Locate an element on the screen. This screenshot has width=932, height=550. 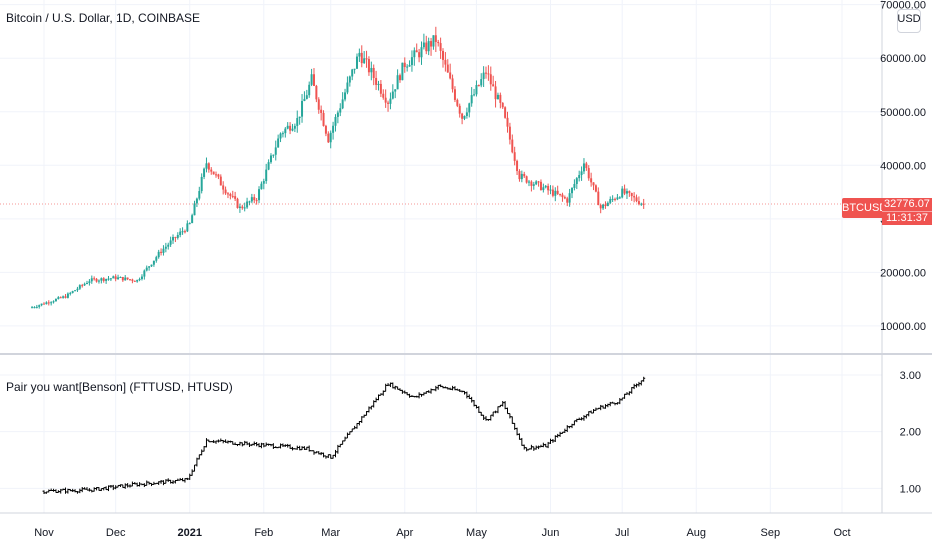
symbol-price-tag: BTCUSD is located at coordinates (864, 208).